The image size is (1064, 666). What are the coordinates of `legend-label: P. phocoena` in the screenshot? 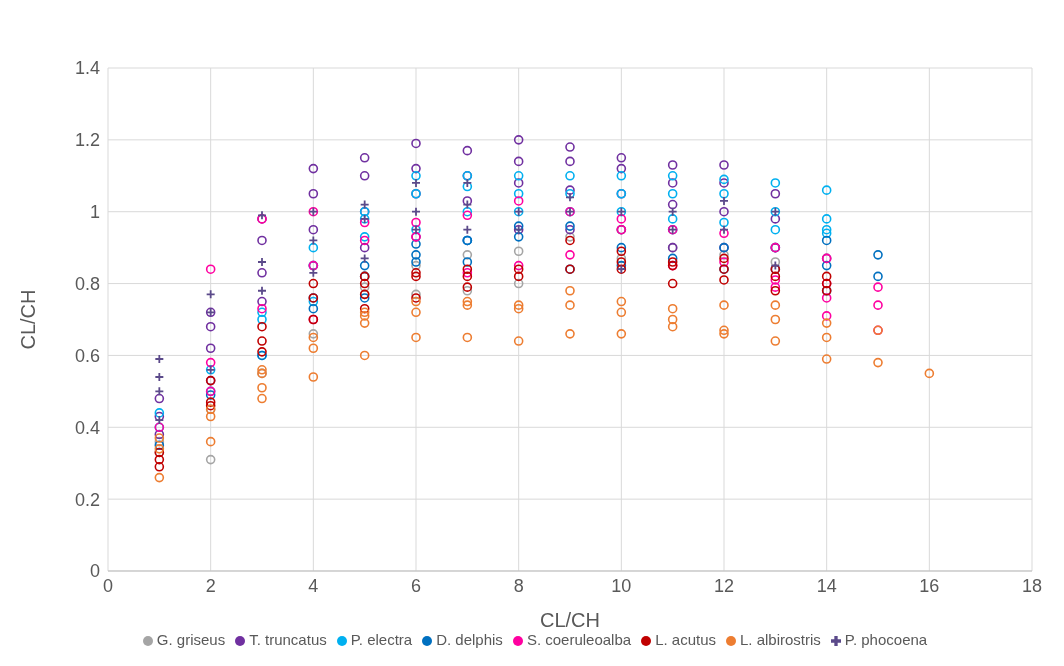 It's located at (886, 639).